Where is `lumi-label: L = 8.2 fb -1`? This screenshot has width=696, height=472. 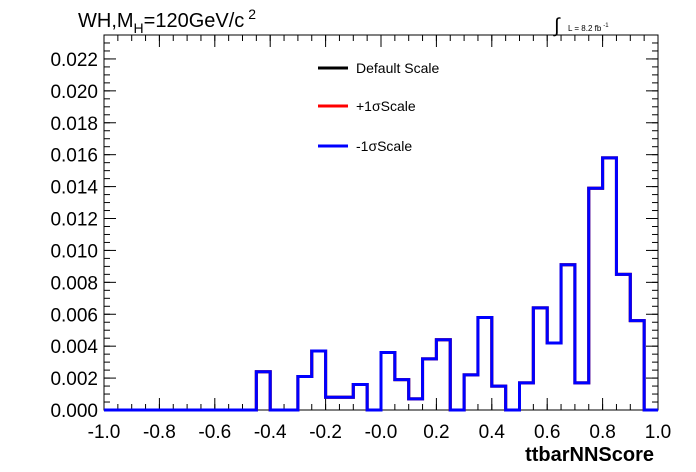
lumi-label: L = 8.2 fb -1 is located at coordinates (588, 28).